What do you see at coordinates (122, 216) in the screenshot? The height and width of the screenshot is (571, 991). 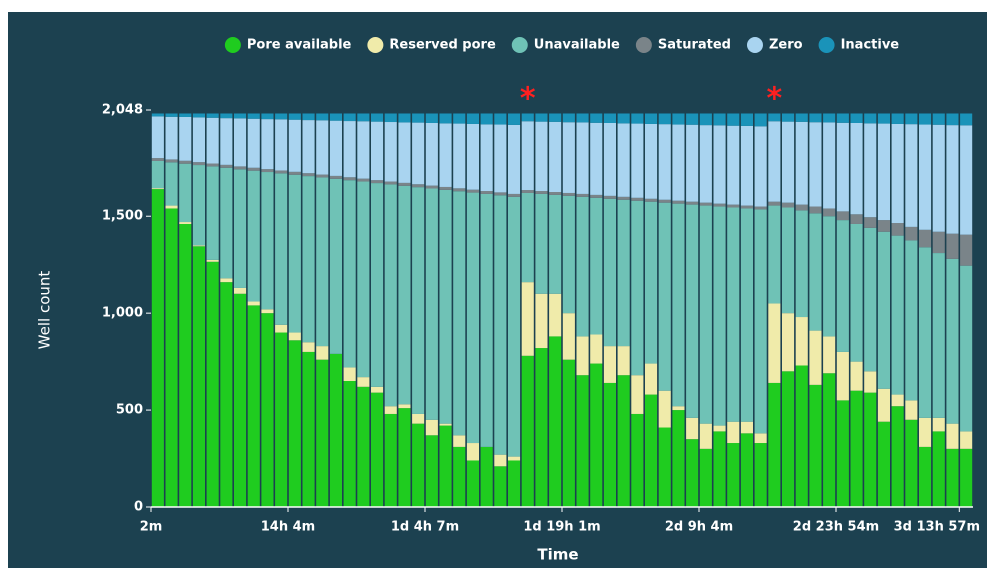 I see `y-tick-label: 1,500` at bounding box center [122, 216].